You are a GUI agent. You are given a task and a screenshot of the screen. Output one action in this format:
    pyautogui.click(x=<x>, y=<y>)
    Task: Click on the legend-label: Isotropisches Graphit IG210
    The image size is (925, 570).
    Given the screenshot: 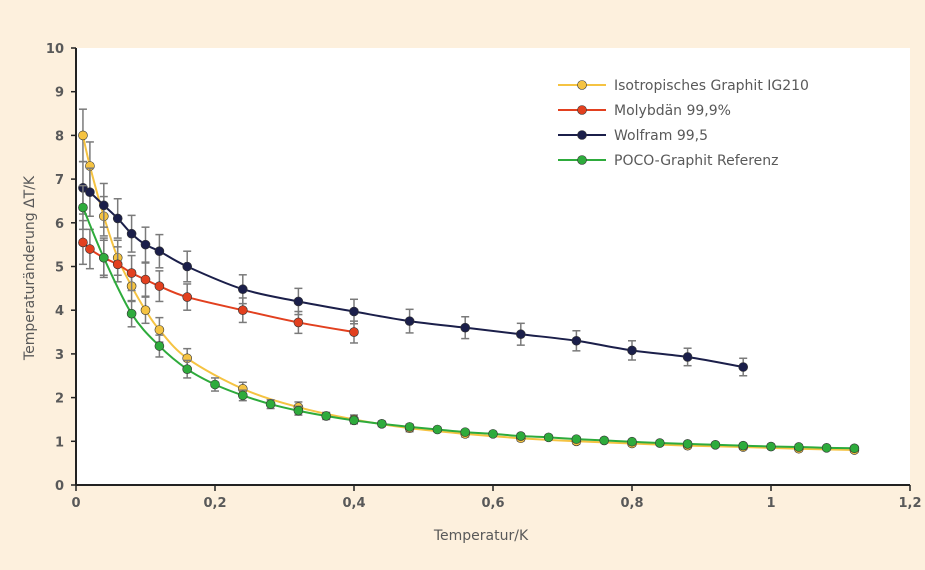 What is the action you would take?
    pyautogui.click(x=711, y=86)
    